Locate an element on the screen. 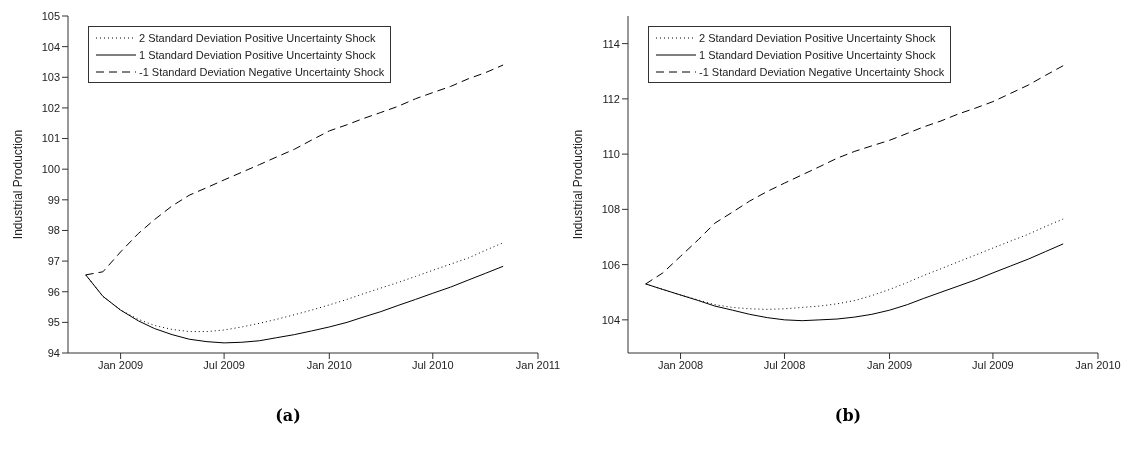  y-tick-label: 101 is located at coordinates (50, 138).